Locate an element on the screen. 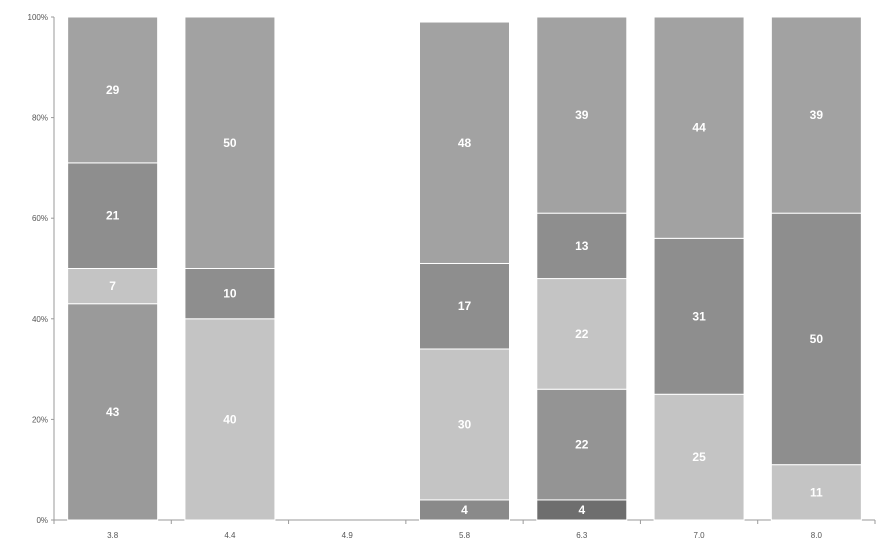 This screenshot has width=886, height=548. data-label: 11 is located at coordinates (816, 492).